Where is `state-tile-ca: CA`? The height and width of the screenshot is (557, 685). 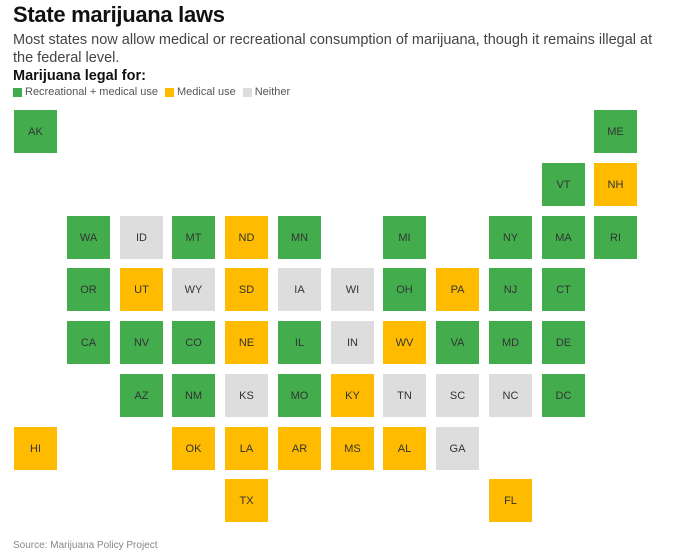 state-tile-ca: CA is located at coordinates (88, 342).